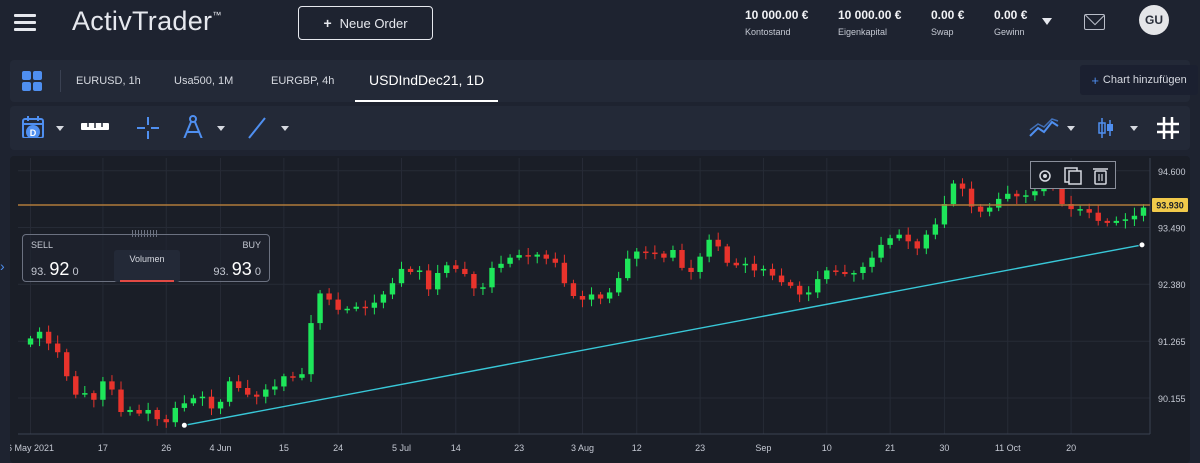  Describe the element at coordinates (1172, 342) in the screenshot. I see `y-tick-label: 91.265` at that location.